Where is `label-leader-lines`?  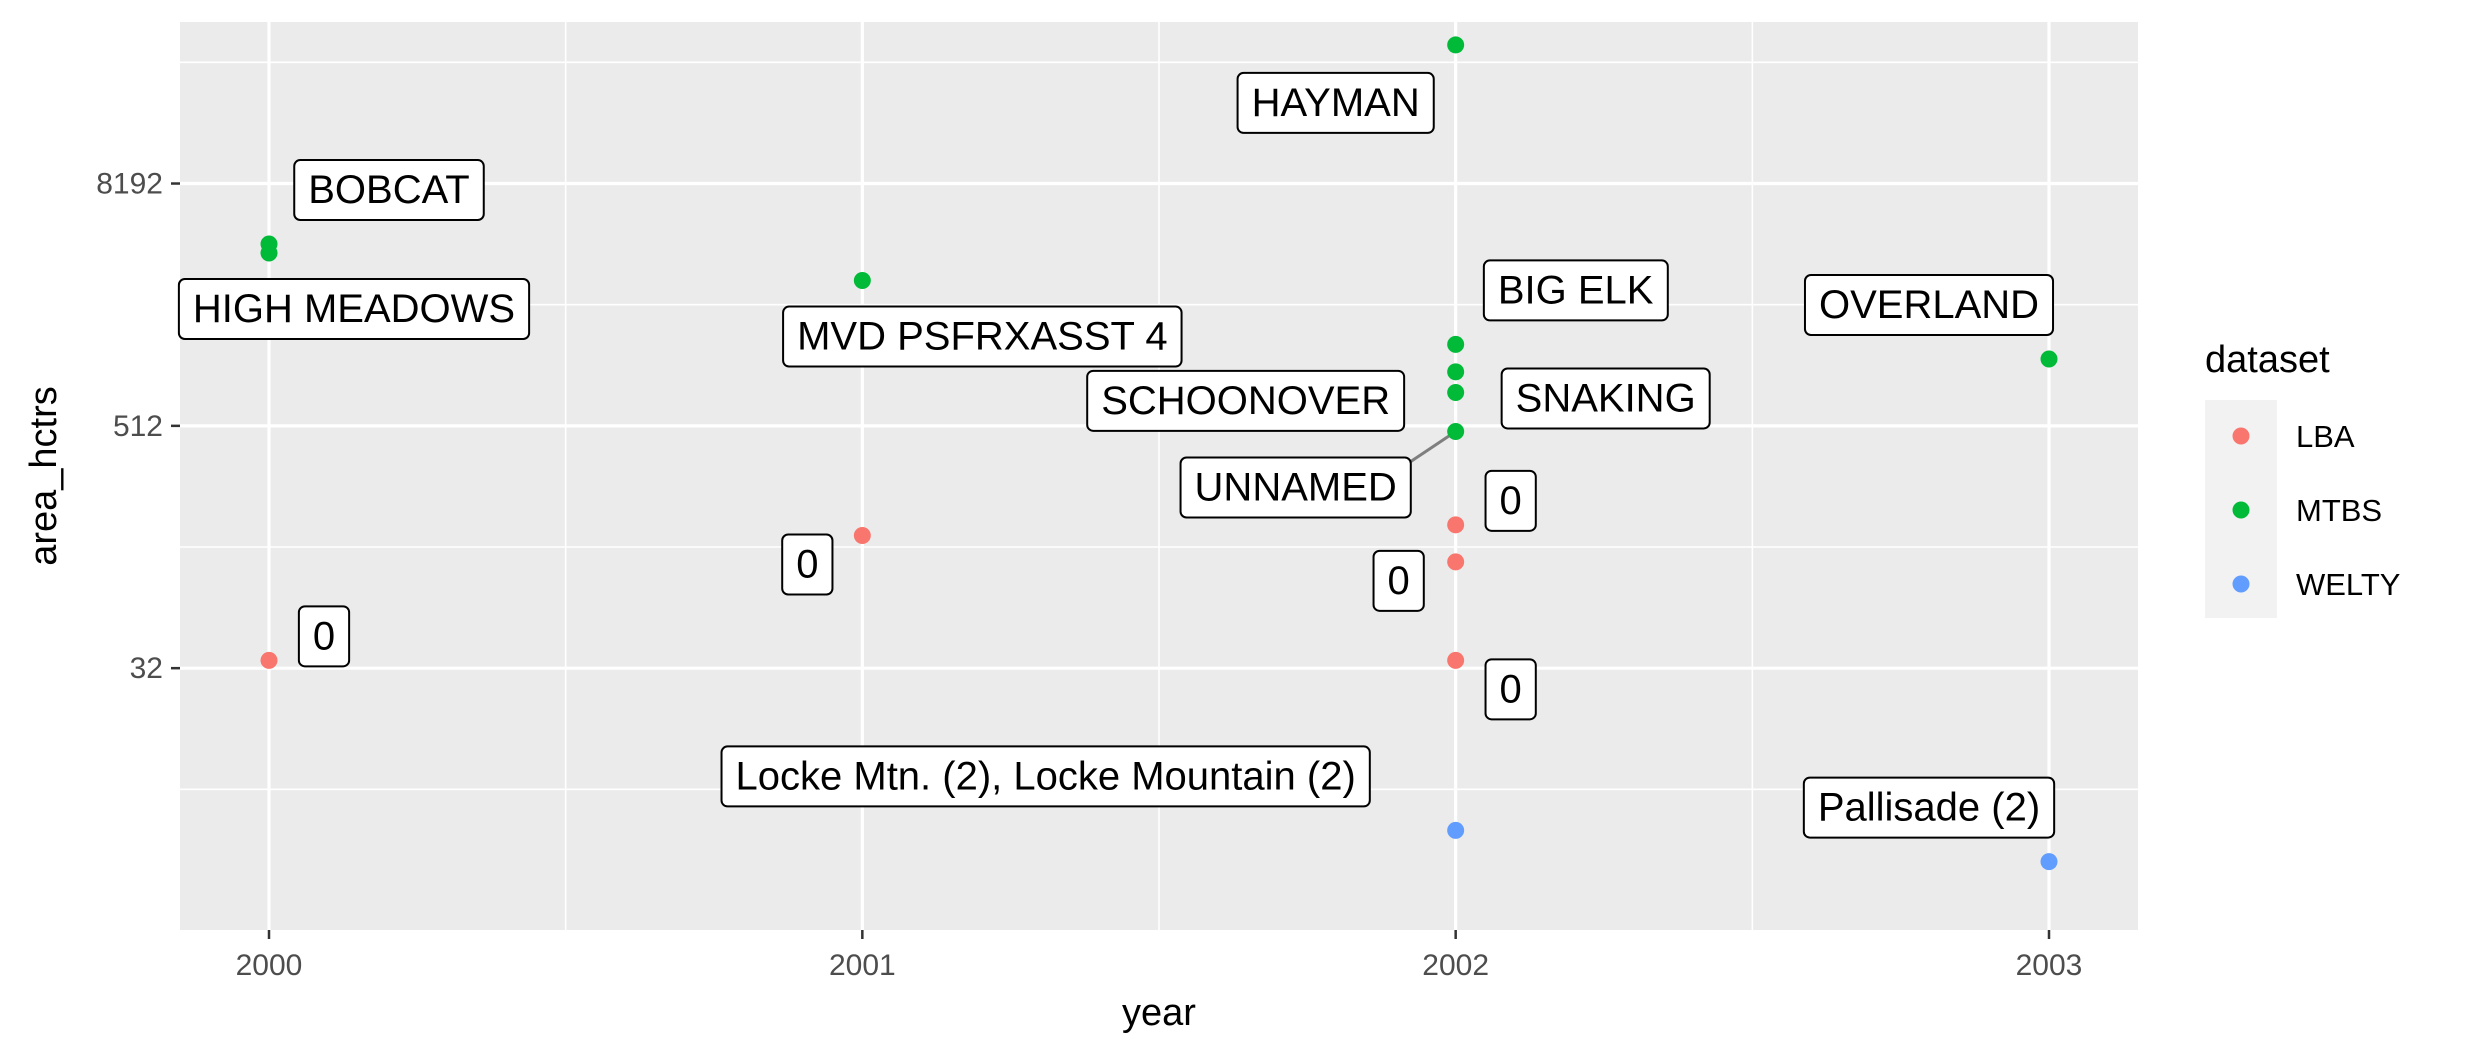 label-leader-lines is located at coordinates (1433, 446).